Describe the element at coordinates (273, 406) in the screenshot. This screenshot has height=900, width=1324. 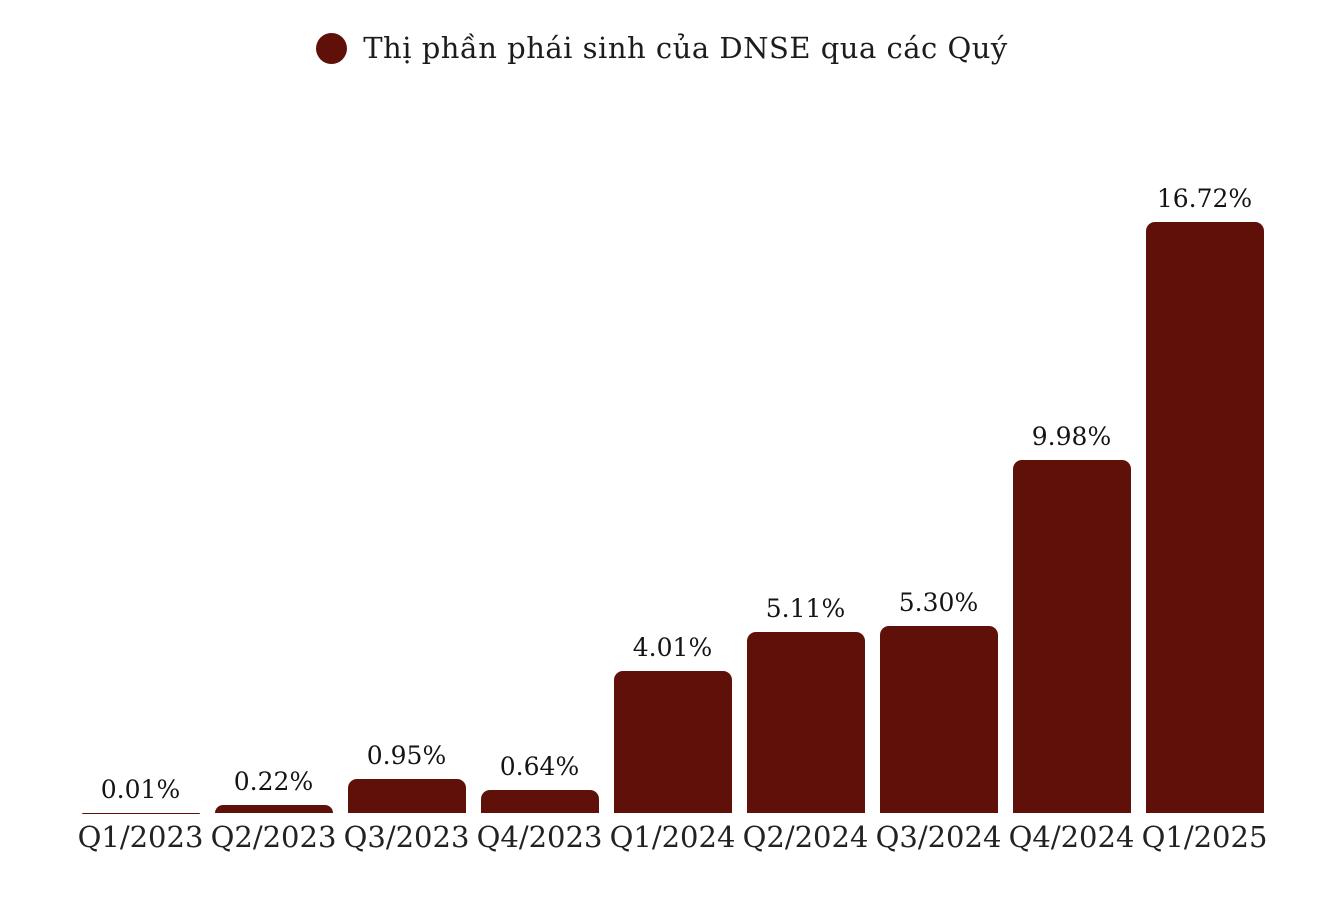
I see `bar-group: 0.22%` at that location.